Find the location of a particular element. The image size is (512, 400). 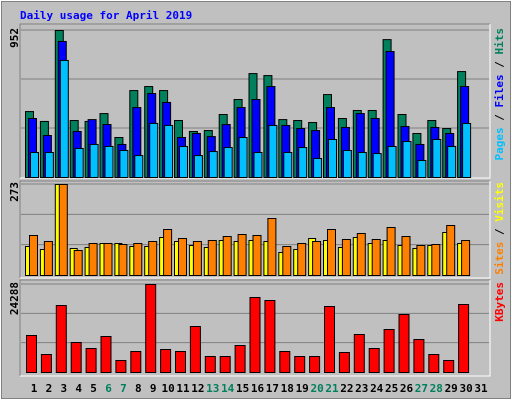

x-tick-label: 6 is located at coordinates (108, 388).